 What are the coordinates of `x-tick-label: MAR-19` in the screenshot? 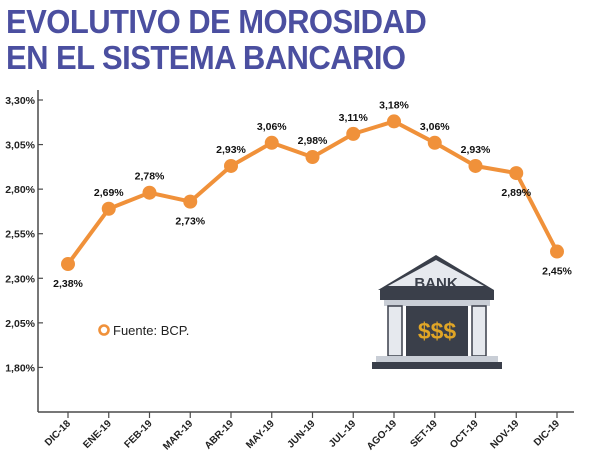 It's located at (178, 435).